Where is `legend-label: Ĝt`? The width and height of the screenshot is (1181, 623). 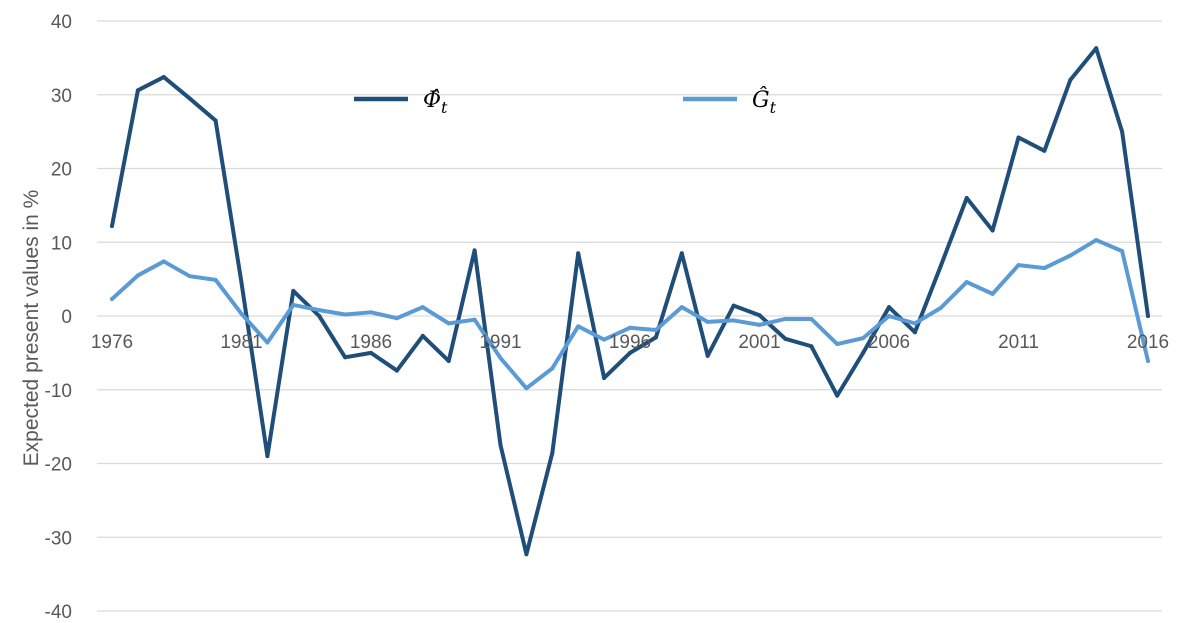 legend-label: Ĝt is located at coordinates (764, 101).